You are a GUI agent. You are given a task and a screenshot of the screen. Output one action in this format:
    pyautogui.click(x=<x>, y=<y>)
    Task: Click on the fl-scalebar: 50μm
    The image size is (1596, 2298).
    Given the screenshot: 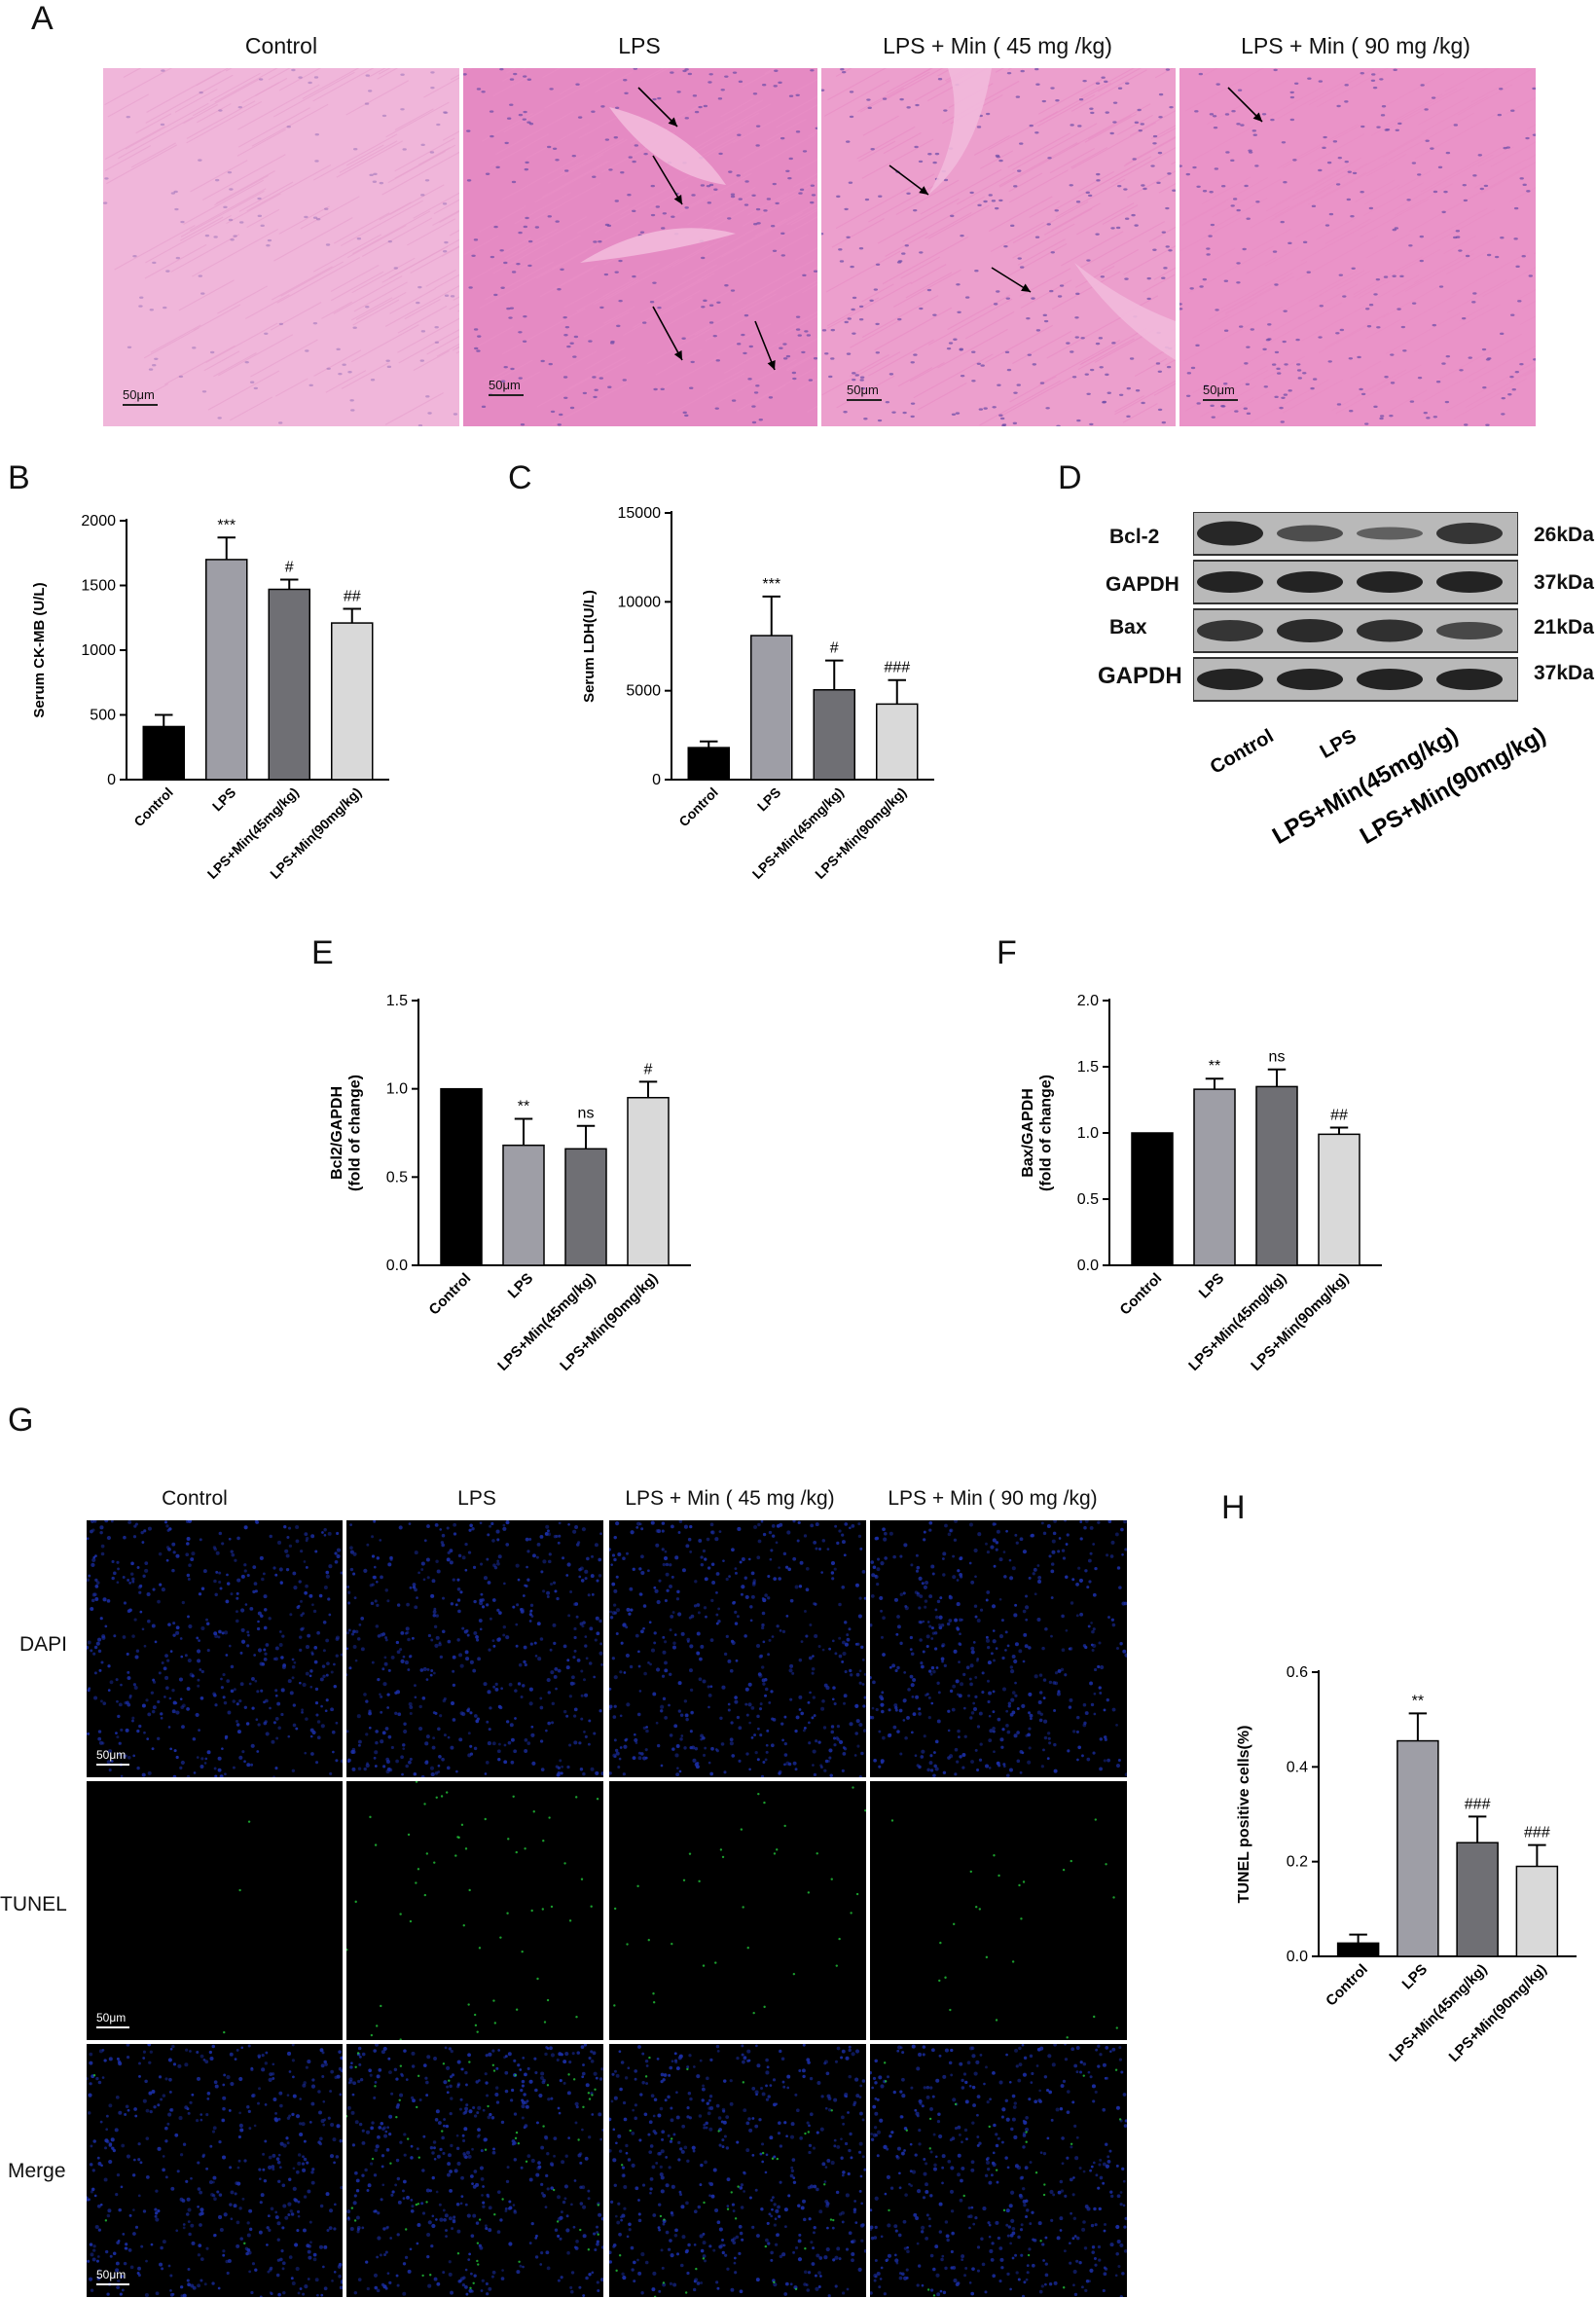 What is the action you would take?
    pyautogui.click(x=112, y=1757)
    